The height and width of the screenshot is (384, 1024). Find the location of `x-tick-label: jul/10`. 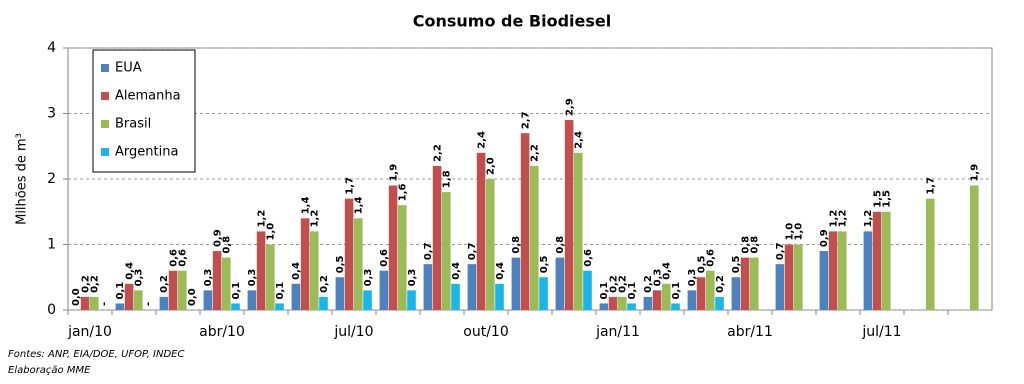

x-tick-label: jul/10 is located at coordinates (353, 332).